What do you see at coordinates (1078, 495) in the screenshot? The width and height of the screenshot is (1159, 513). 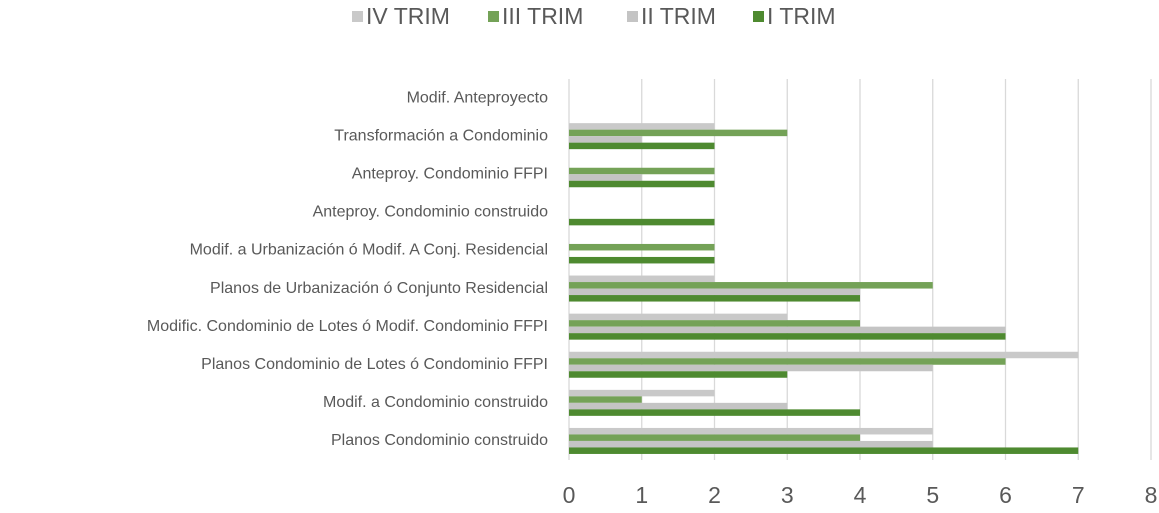 I see `x-tick-label: 7` at bounding box center [1078, 495].